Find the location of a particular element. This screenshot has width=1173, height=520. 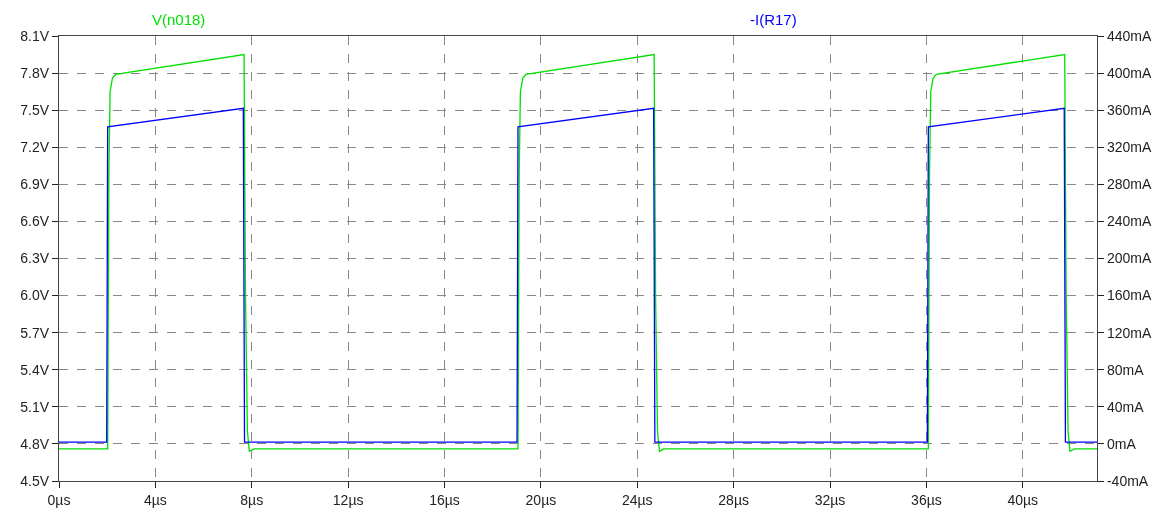

y-tick-label: 7.2V is located at coordinates (35, 147).